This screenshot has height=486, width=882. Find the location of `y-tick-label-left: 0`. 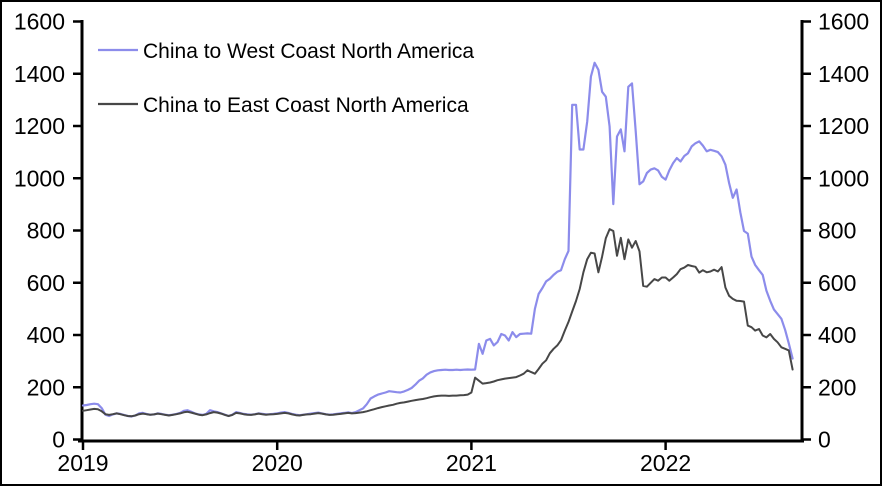

y-tick-label-left: 0 is located at coordinates (58, 440).